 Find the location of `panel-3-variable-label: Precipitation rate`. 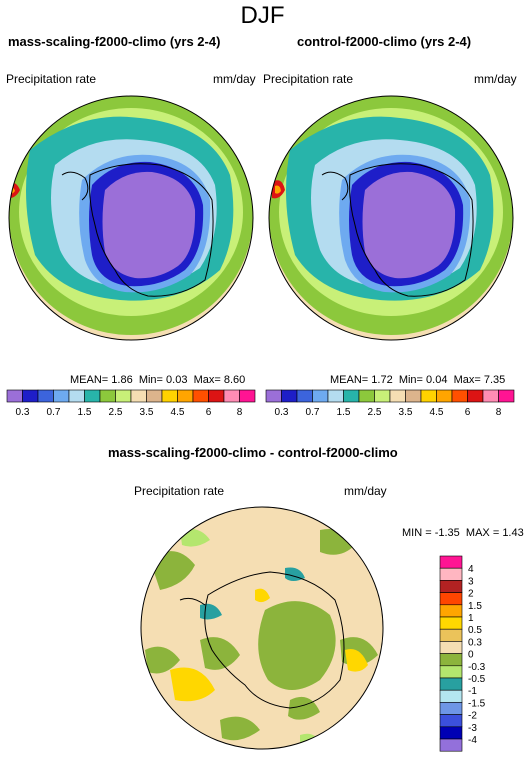

panel-3-variable-label: Precipitation rate is located at coordinates (179, 491).